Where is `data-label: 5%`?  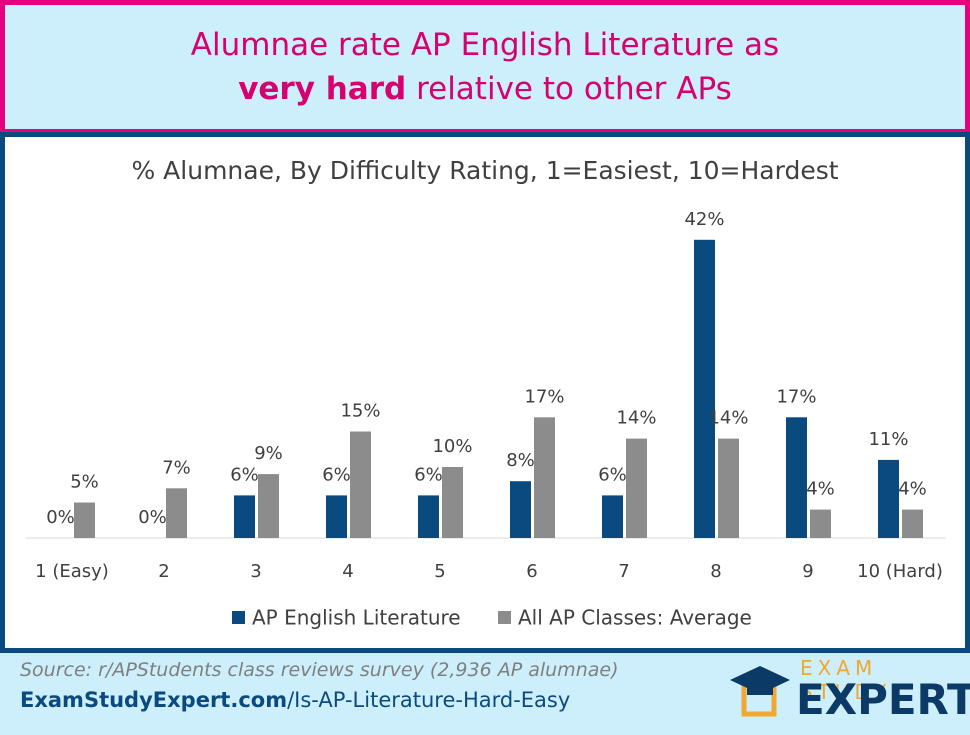 data-label: 5% is located at coordinates (84, 482).